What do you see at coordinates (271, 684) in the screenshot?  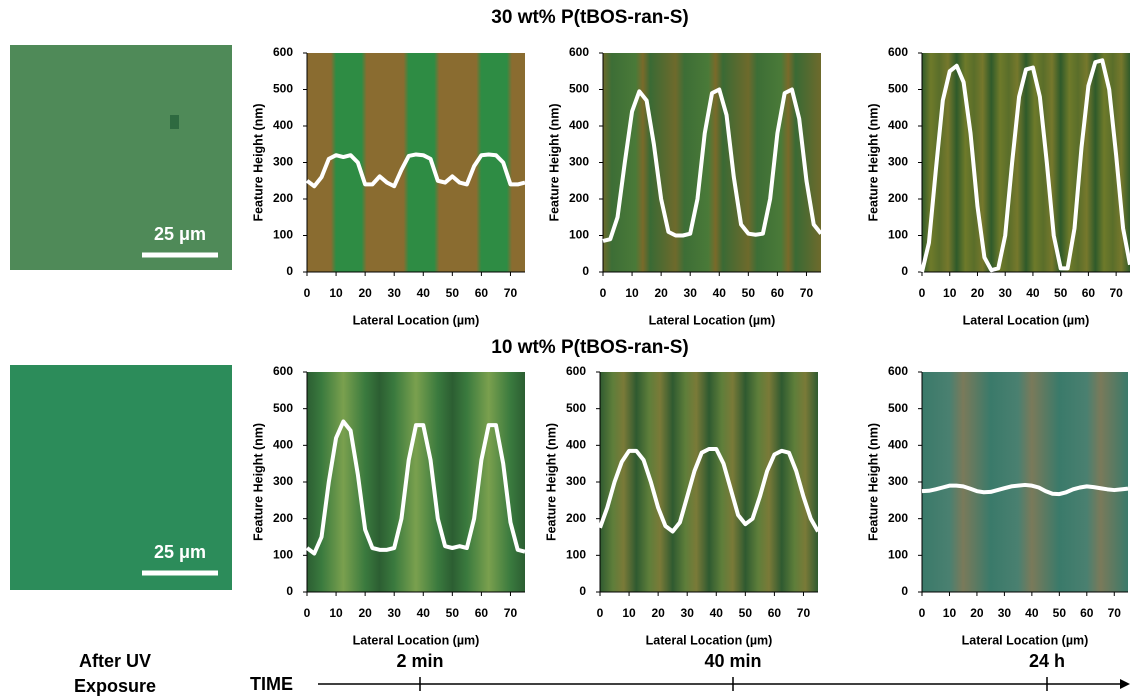 I see `timeline-axis-label: TIME` at bounding box center [271, 684].